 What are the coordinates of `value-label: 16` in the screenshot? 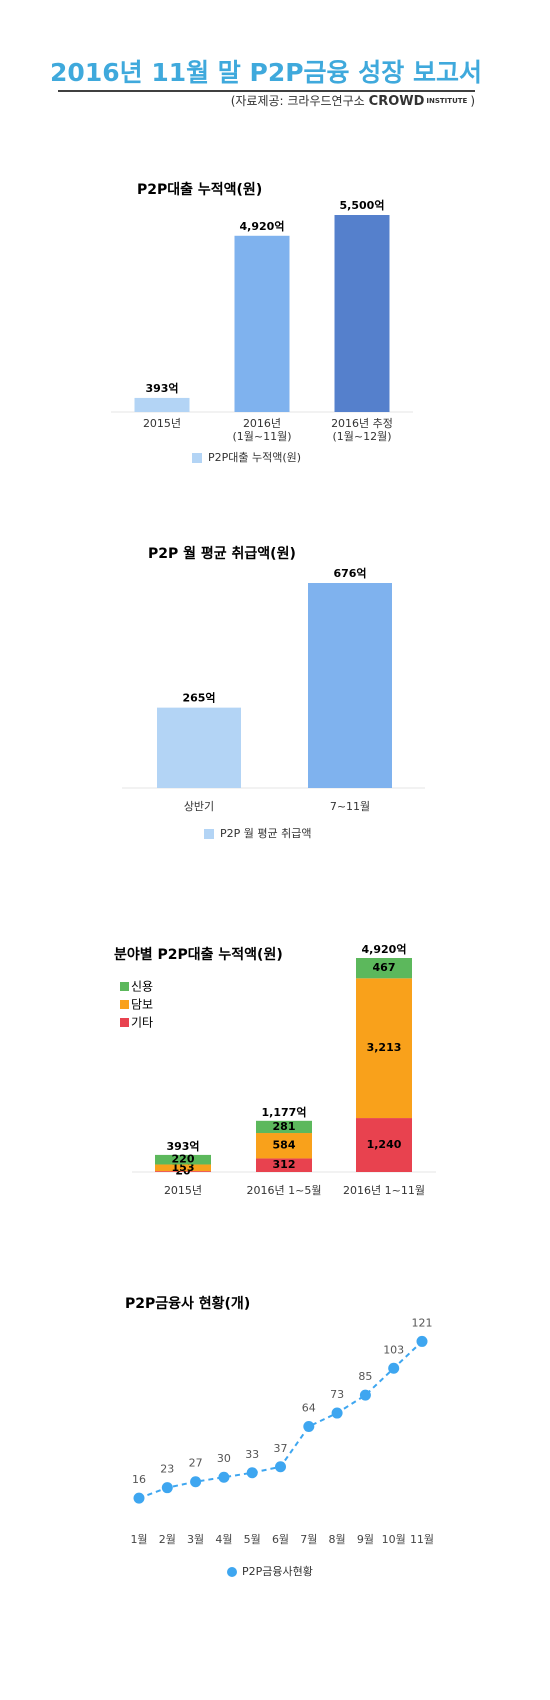 It's located at (139, 1479).